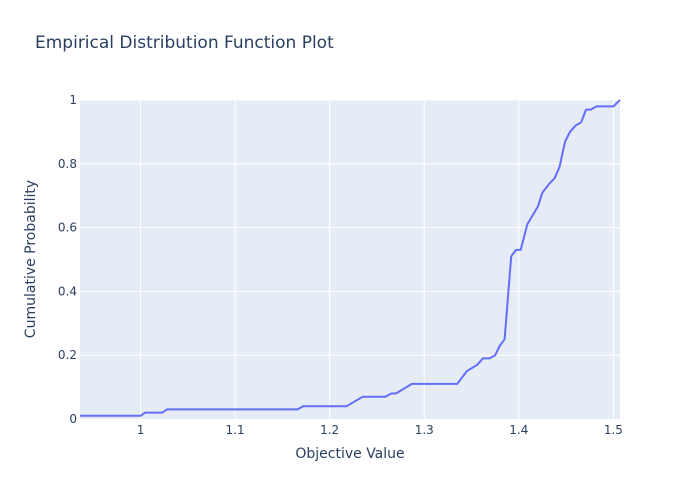 The height and width of the screenshot is (500, 700). Describe the element at coordinates (67, 259) in the screenshot. I see `y-axis-ticks: 0 0.2 0.4 0.6 0.8 1` at that location.